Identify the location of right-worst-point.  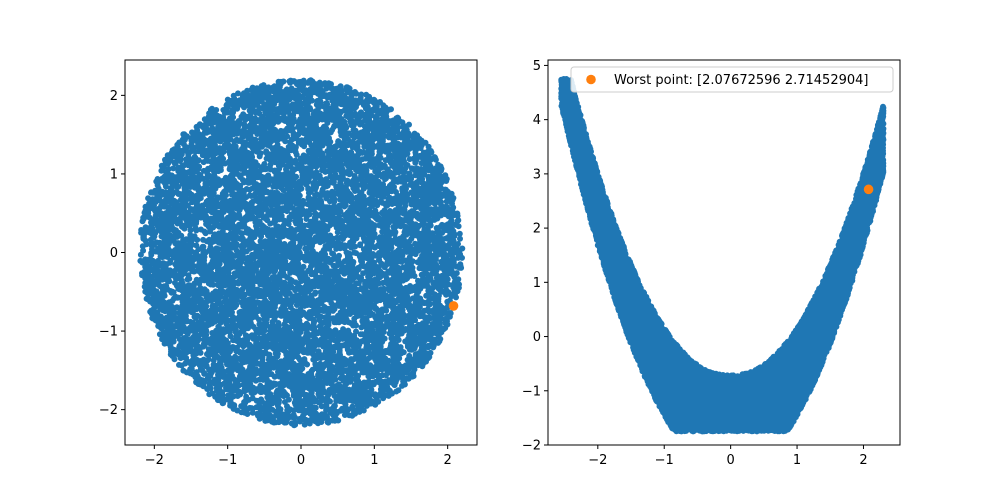
(868, 189).